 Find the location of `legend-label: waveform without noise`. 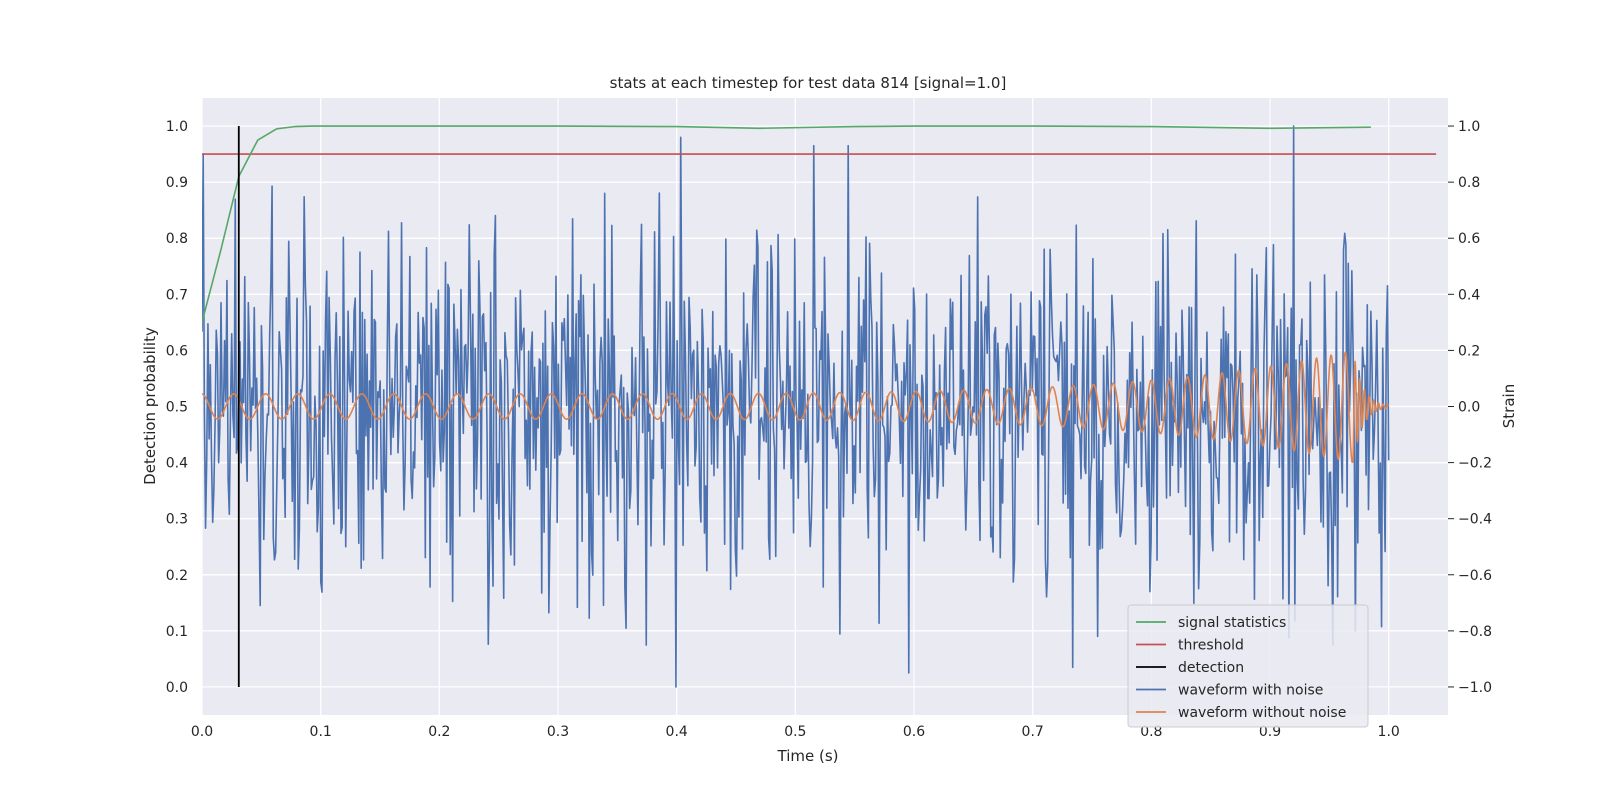

legend-label: waveform without noise is located at coordinates (1262, 713).